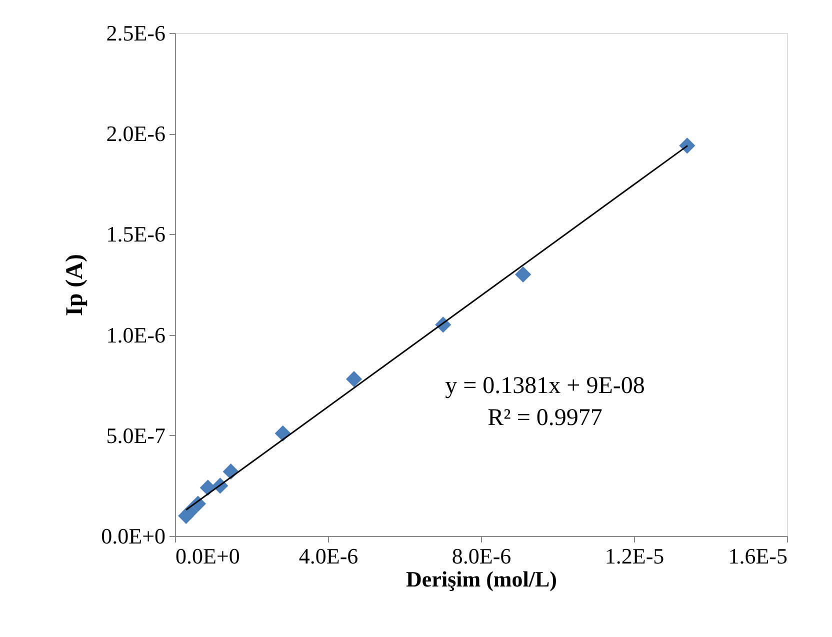 The width and height of the screenshot is (832, 637). What do you see at coordinates (136, 335) in the screenshot?
I see `y-tick-label: 1.0E-6` at bounding box center [136, 335].